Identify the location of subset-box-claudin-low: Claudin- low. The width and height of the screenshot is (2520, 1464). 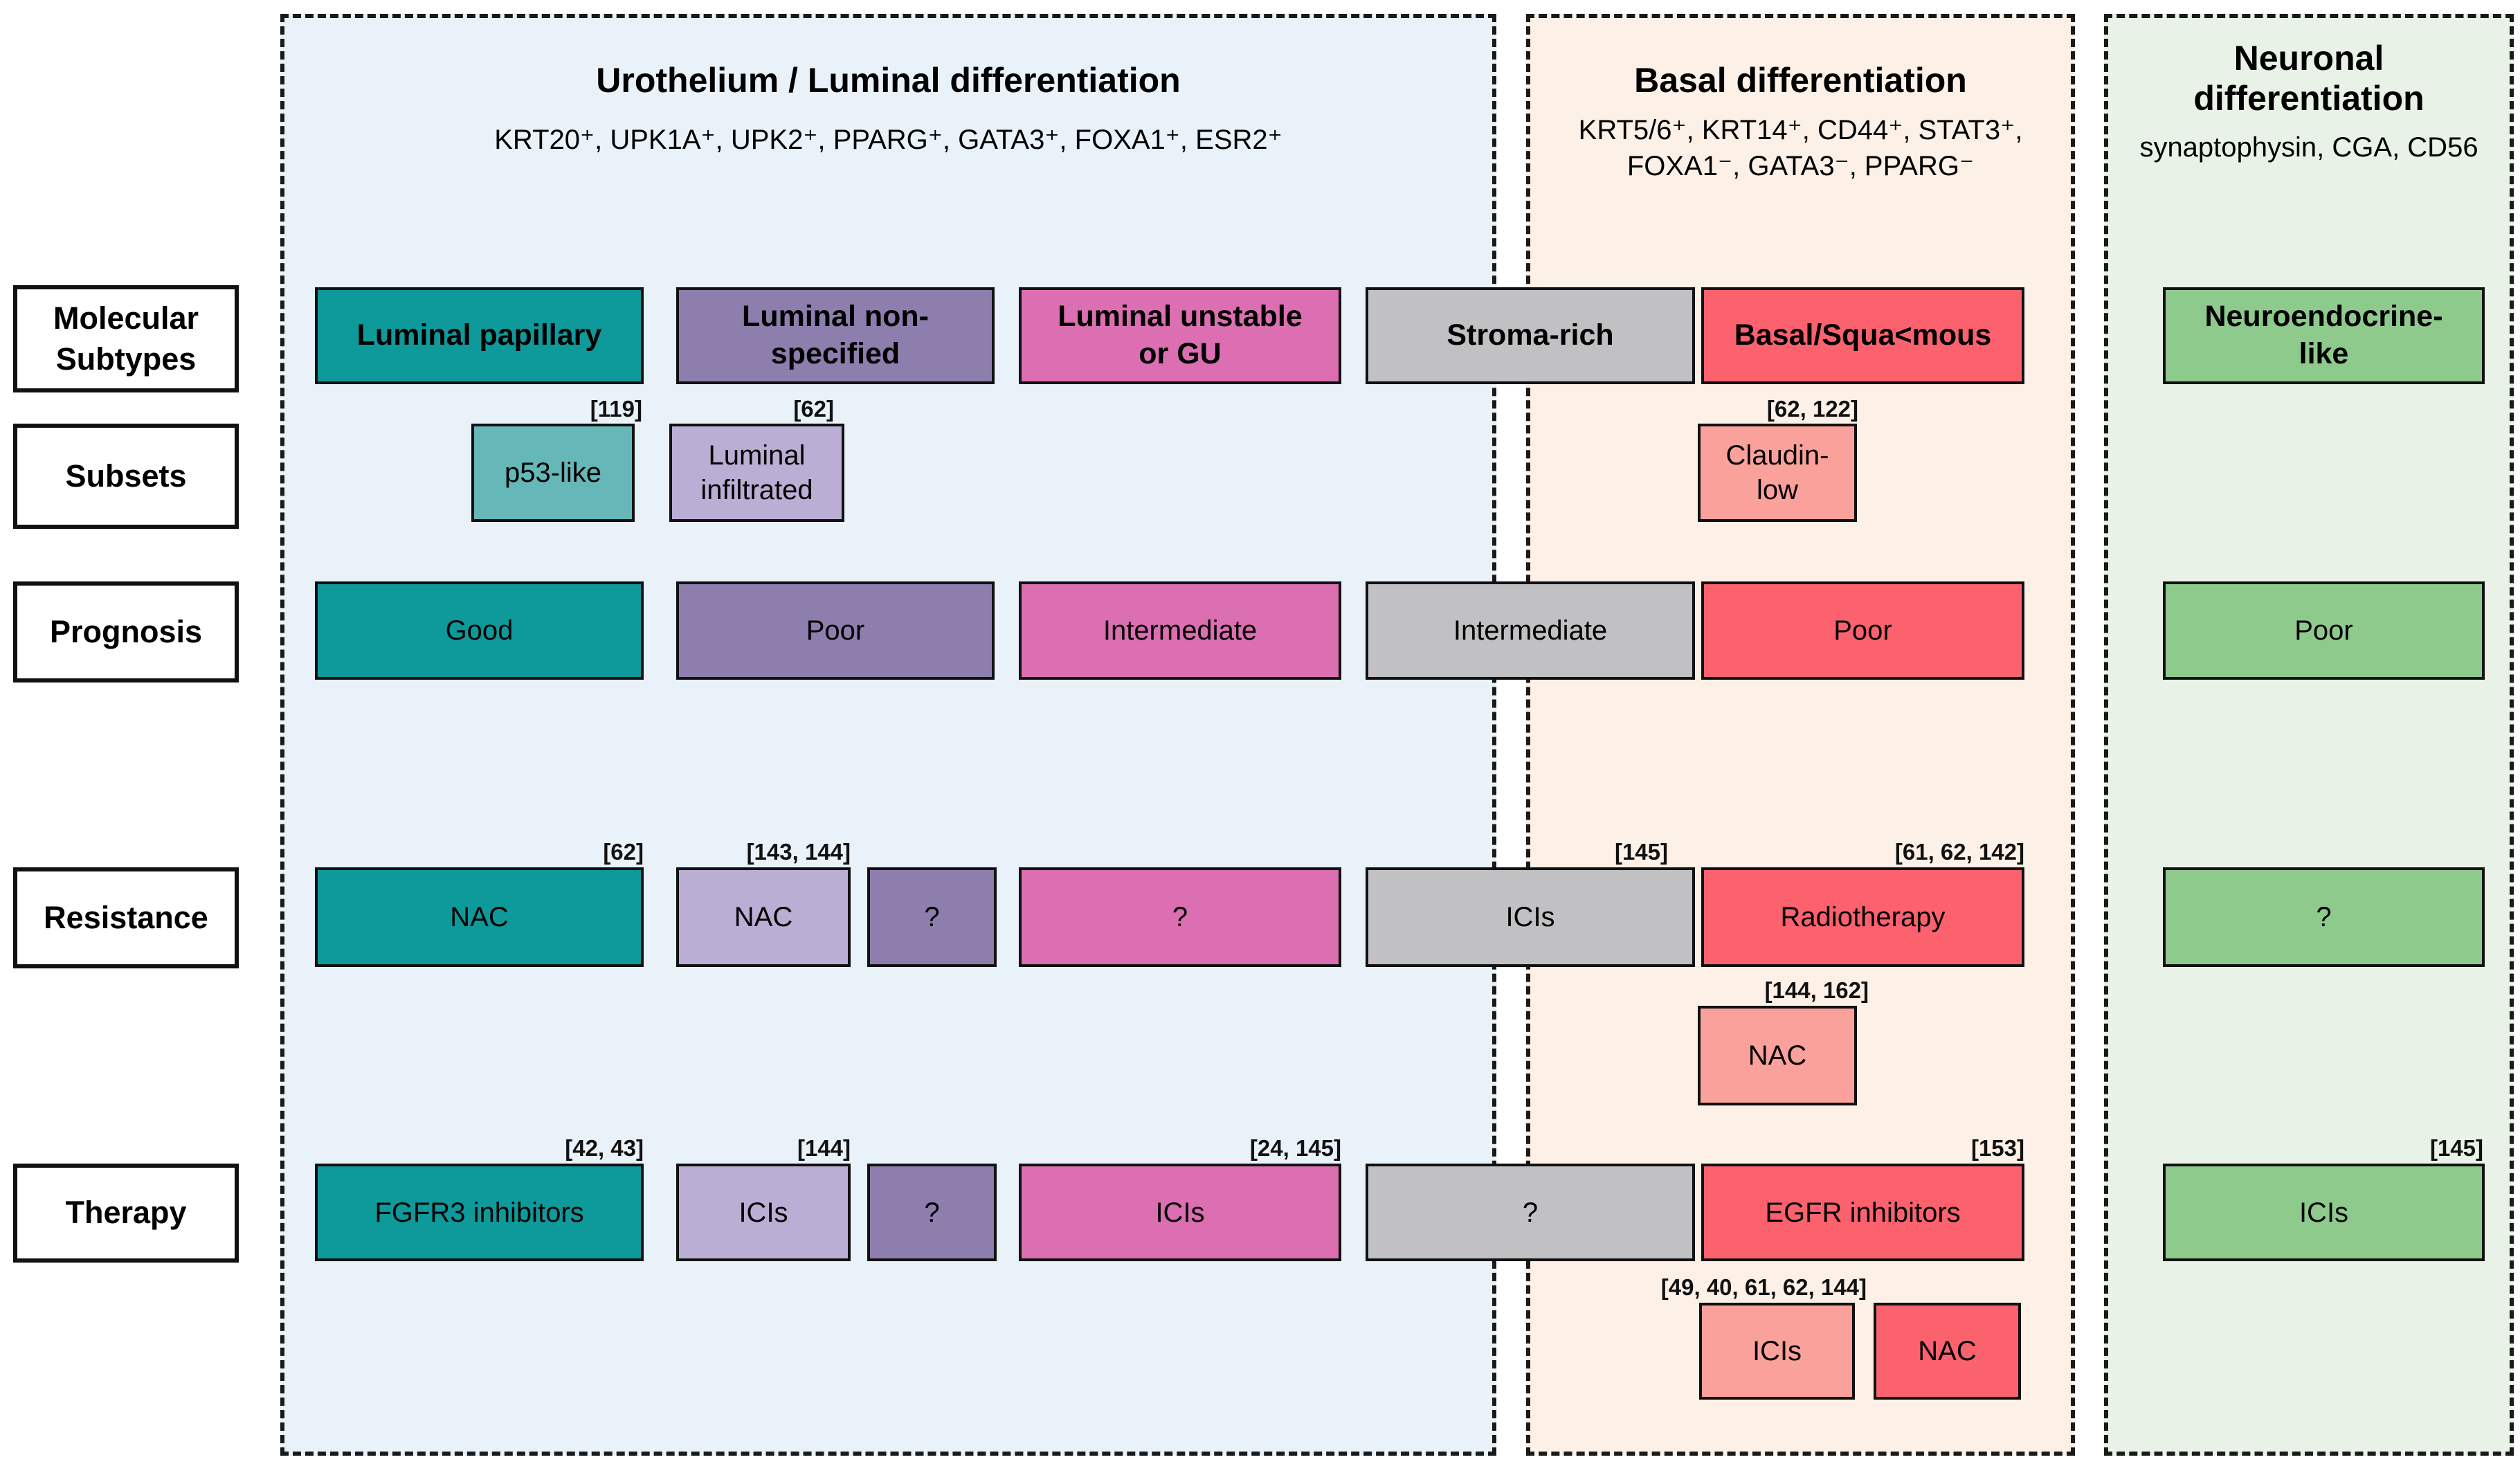
(1777, 473).